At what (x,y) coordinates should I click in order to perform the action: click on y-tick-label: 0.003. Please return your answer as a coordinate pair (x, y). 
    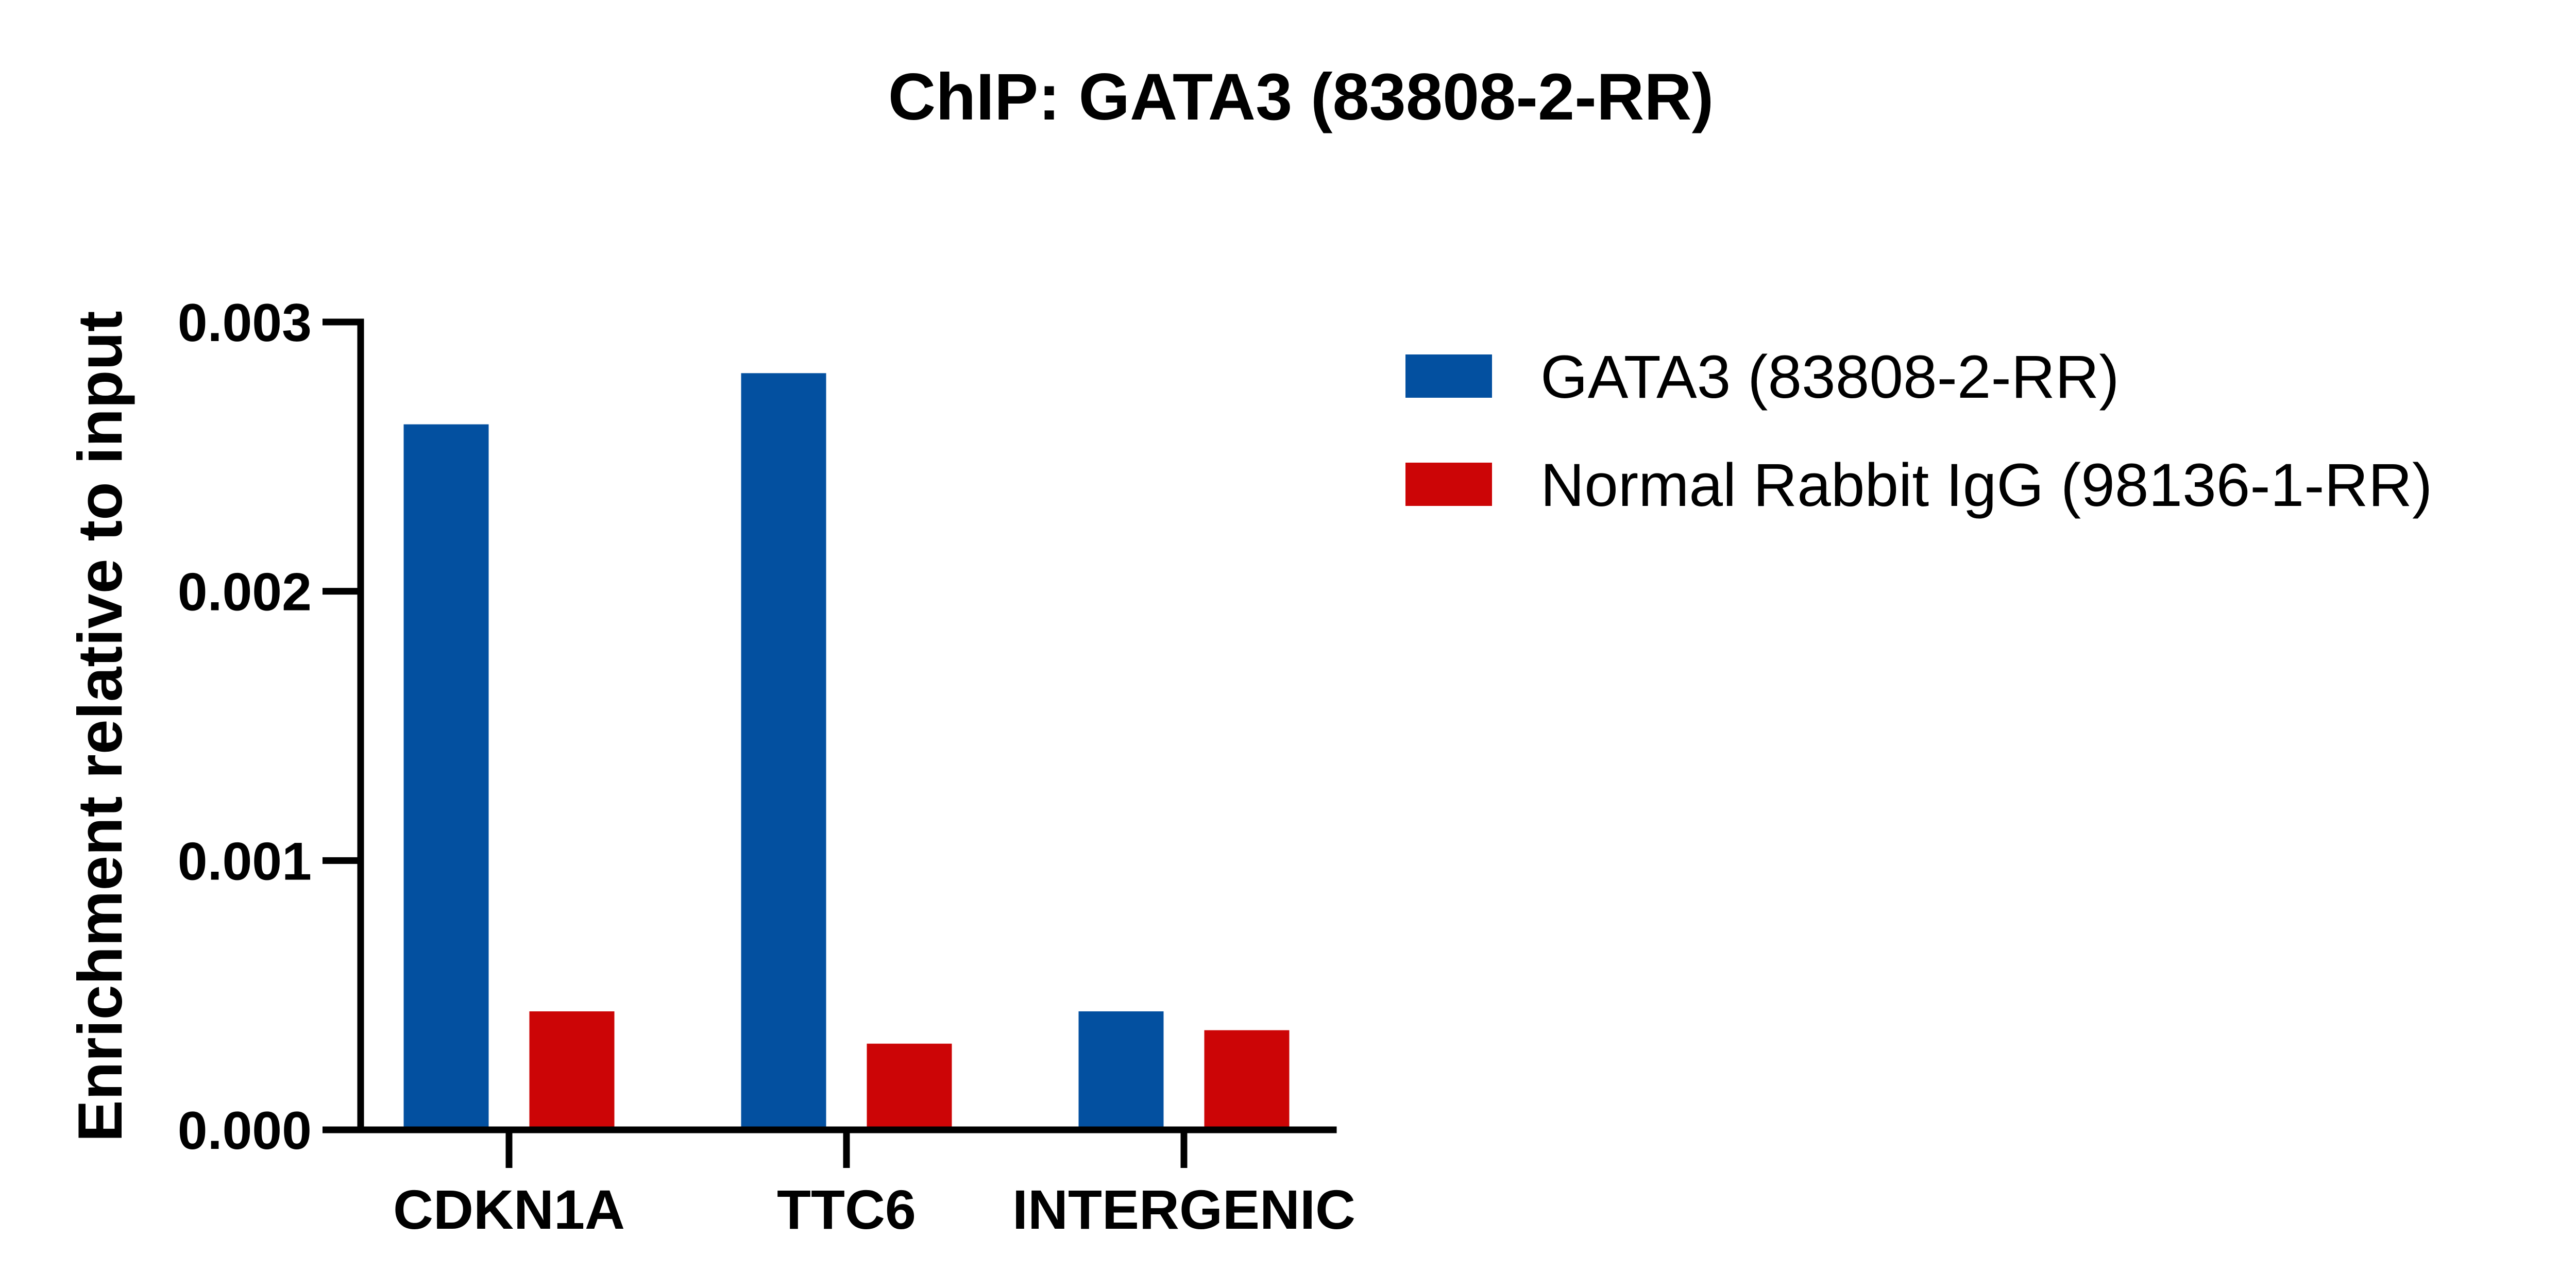
    Looking at the image, I should click on (245, 323).